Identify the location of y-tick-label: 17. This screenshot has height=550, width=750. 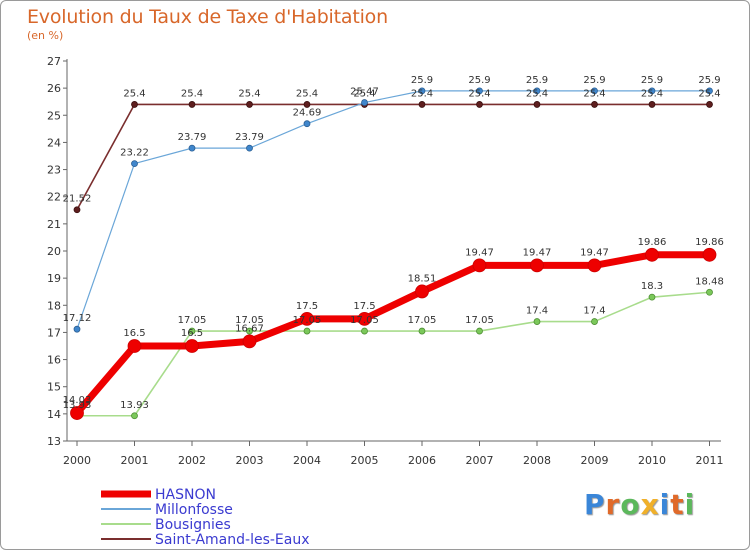
(54, 332).